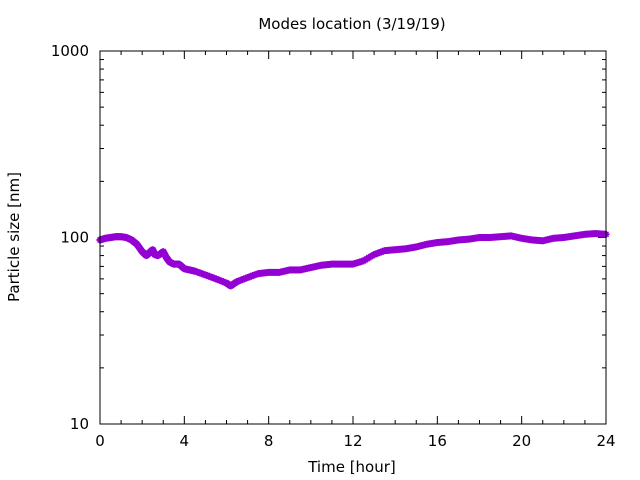 This screenshot has height=480, width=640. I want to click on data-points, so click(353, 260).